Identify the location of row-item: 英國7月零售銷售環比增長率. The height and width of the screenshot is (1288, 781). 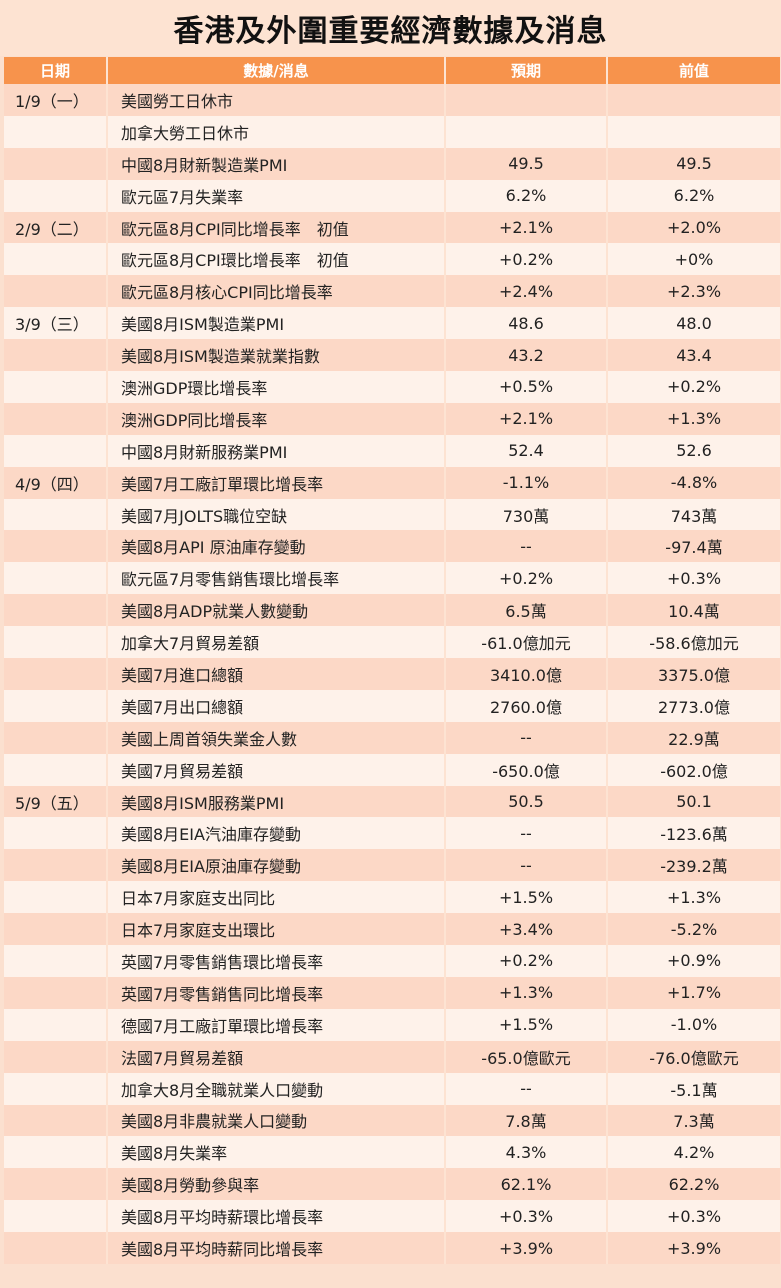
(277, 961).